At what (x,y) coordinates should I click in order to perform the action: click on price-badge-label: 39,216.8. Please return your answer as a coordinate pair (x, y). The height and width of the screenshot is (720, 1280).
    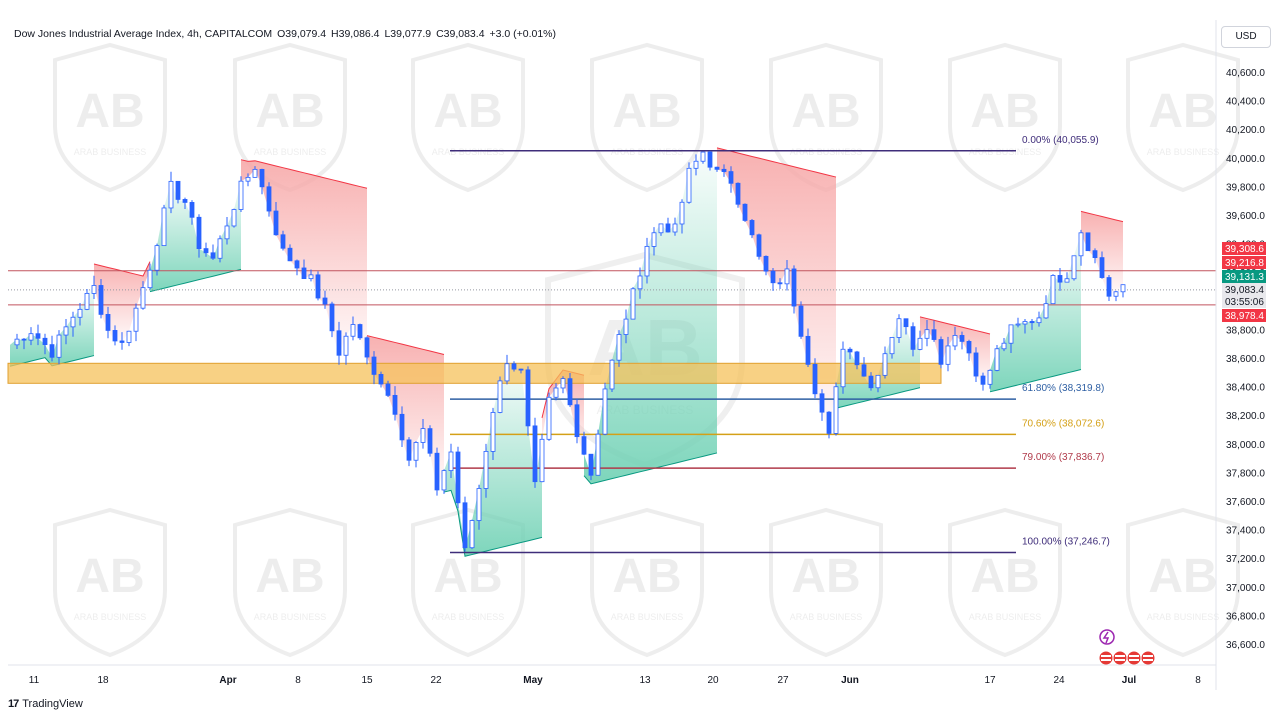
    Looking at the image, I should click on (1244, 263).